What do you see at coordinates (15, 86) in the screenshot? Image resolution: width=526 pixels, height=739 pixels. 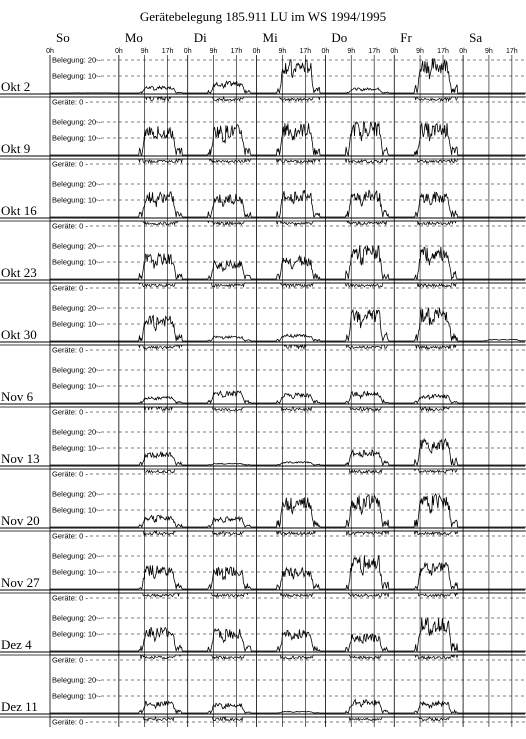 I see `week-label: Okt 2` at bounding box center [15, 86].